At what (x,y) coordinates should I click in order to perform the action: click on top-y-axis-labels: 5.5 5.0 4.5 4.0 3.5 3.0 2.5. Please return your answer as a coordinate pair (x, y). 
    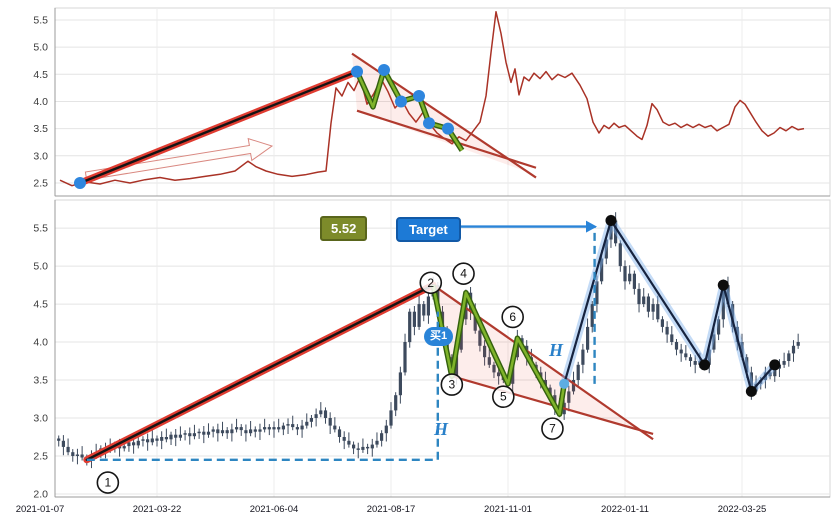
    Looking at the image, I should click on (40, 101).